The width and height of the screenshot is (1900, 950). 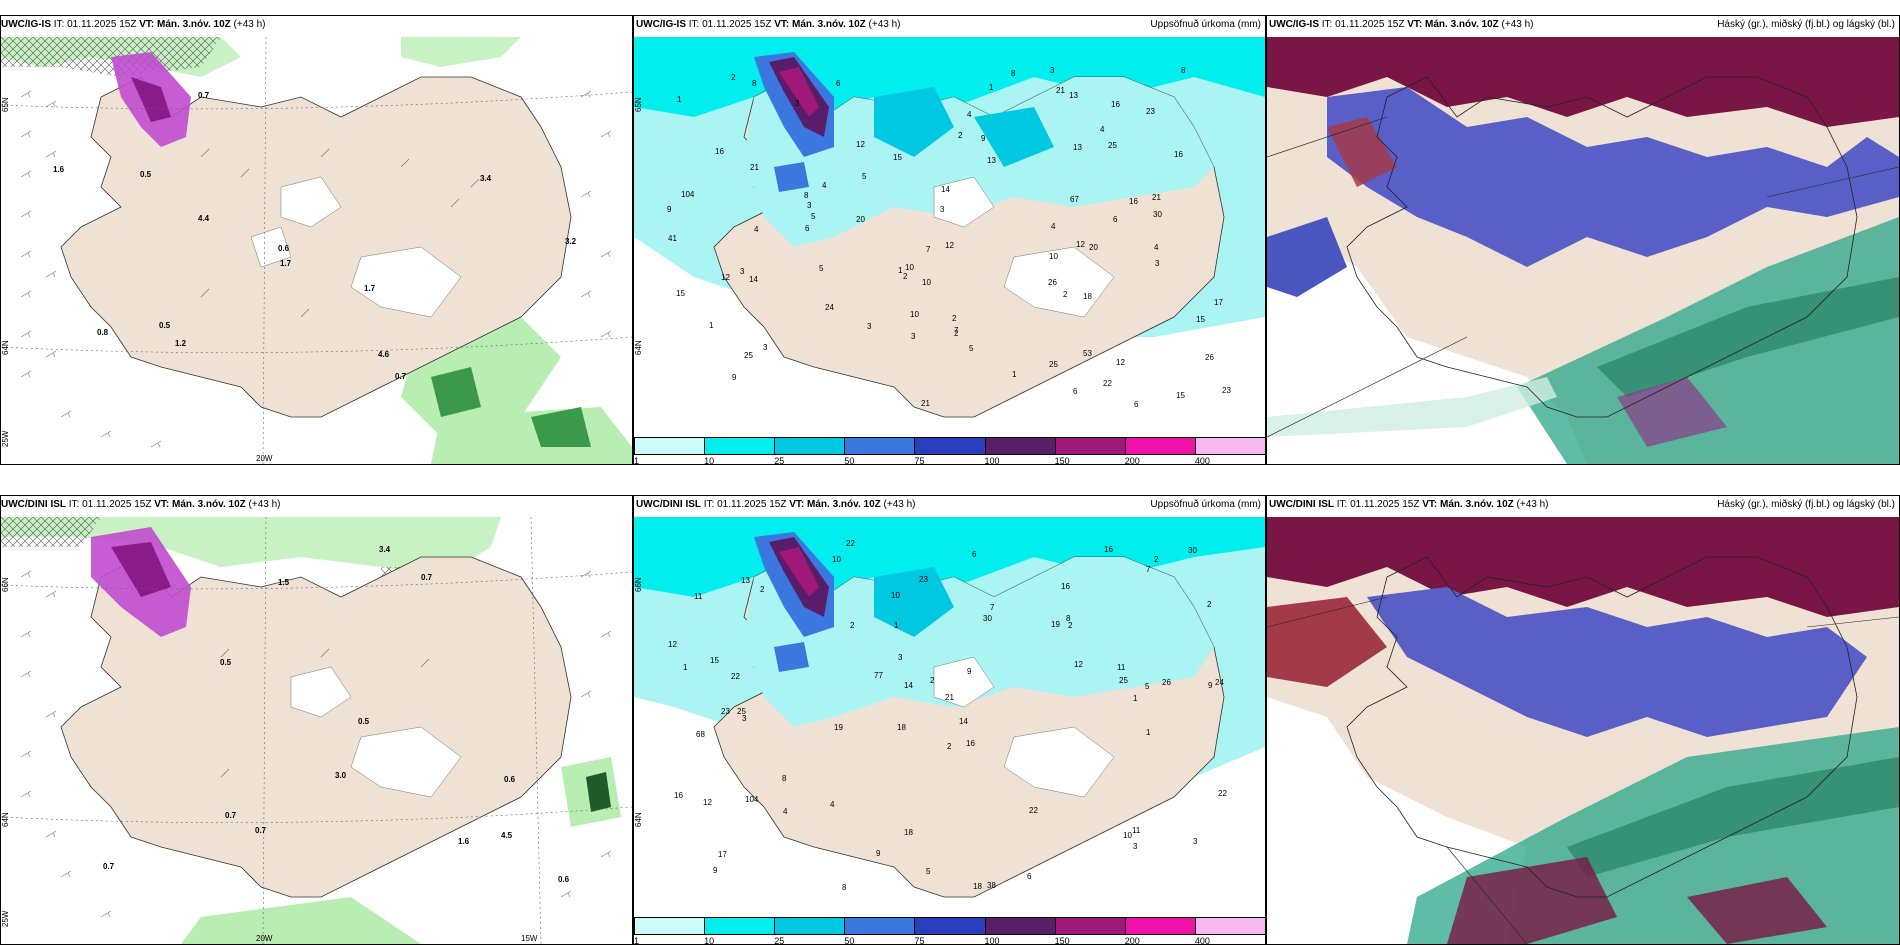 What do you see at coordinates (316, 744) in the screenshot?
I see `wind-barbs` at bounding box center [316, 744].